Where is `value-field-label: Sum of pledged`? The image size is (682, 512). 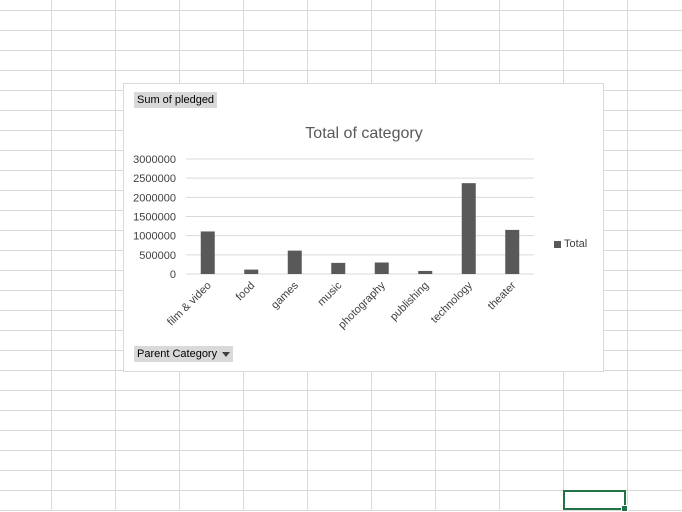 value-field-label: Sum of pledged is located at coordinates (176, 100).